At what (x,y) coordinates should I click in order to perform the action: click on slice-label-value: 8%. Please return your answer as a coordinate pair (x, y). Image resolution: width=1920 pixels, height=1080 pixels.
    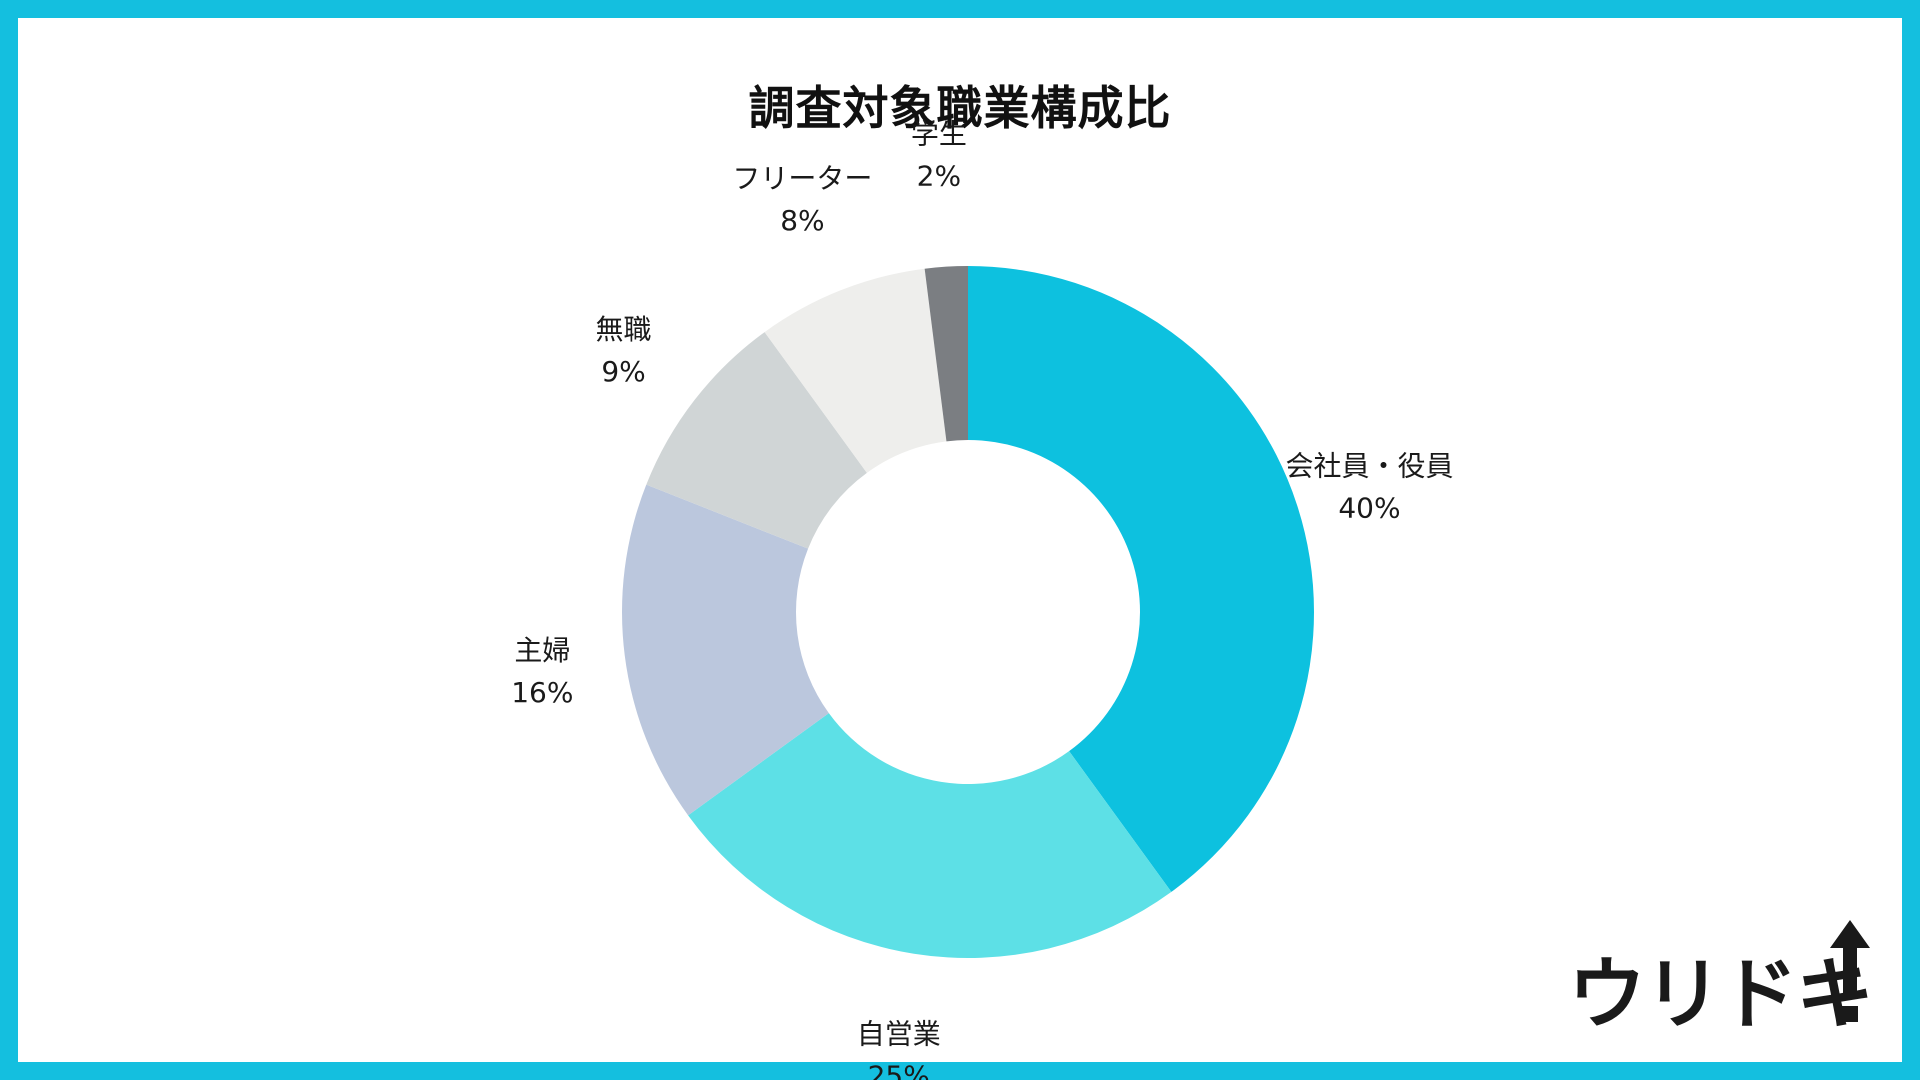
    Looking at the image, I should click on (802, 220).